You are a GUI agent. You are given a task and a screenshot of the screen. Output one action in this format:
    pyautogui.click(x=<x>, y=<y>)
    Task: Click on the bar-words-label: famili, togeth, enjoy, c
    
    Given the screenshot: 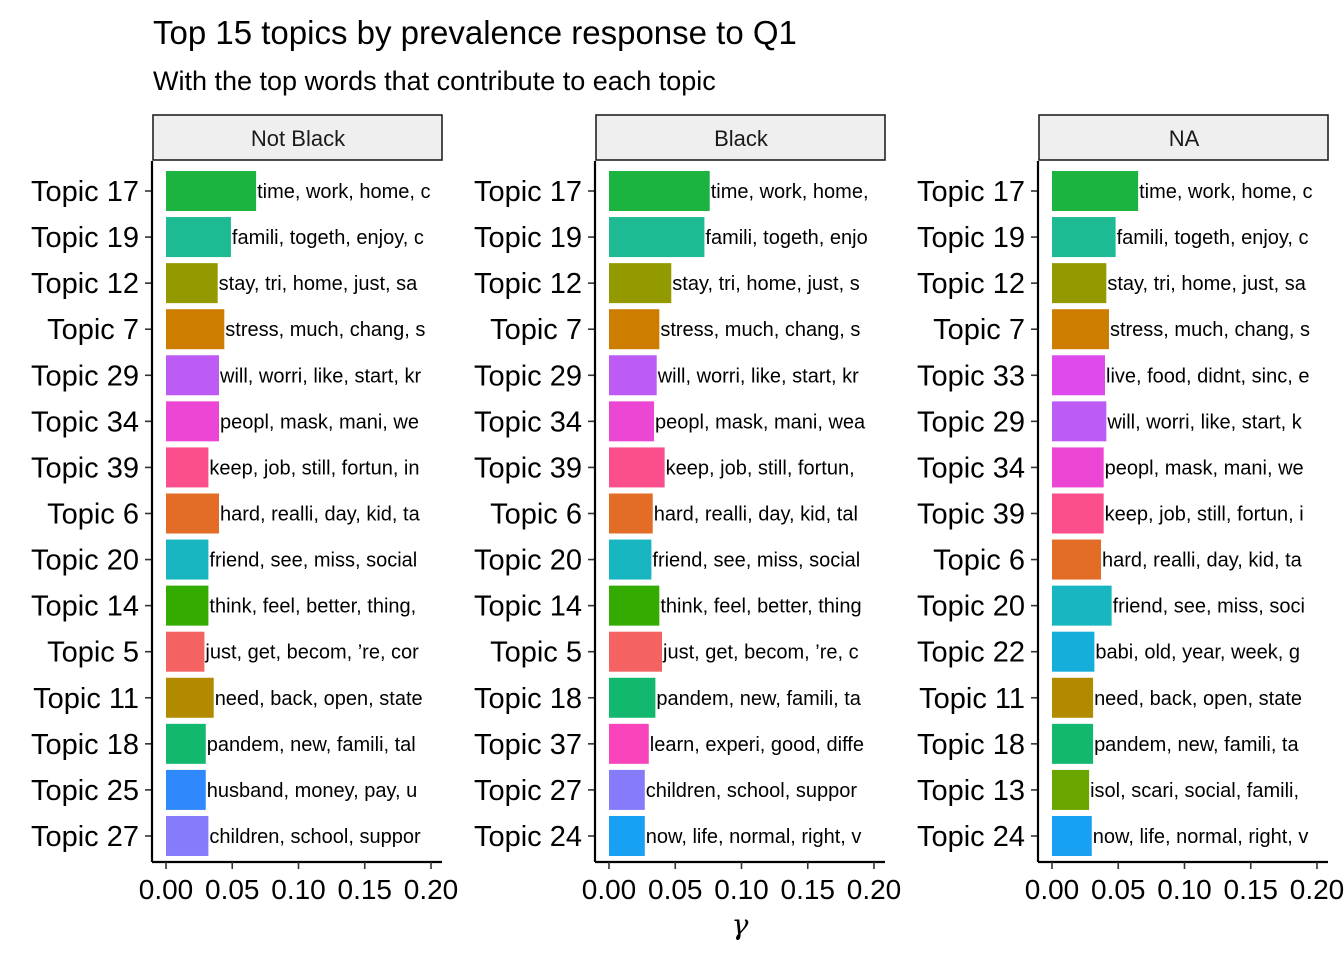 What is the action you would take?
    pyautogui.click(x=1213, y=238)
    